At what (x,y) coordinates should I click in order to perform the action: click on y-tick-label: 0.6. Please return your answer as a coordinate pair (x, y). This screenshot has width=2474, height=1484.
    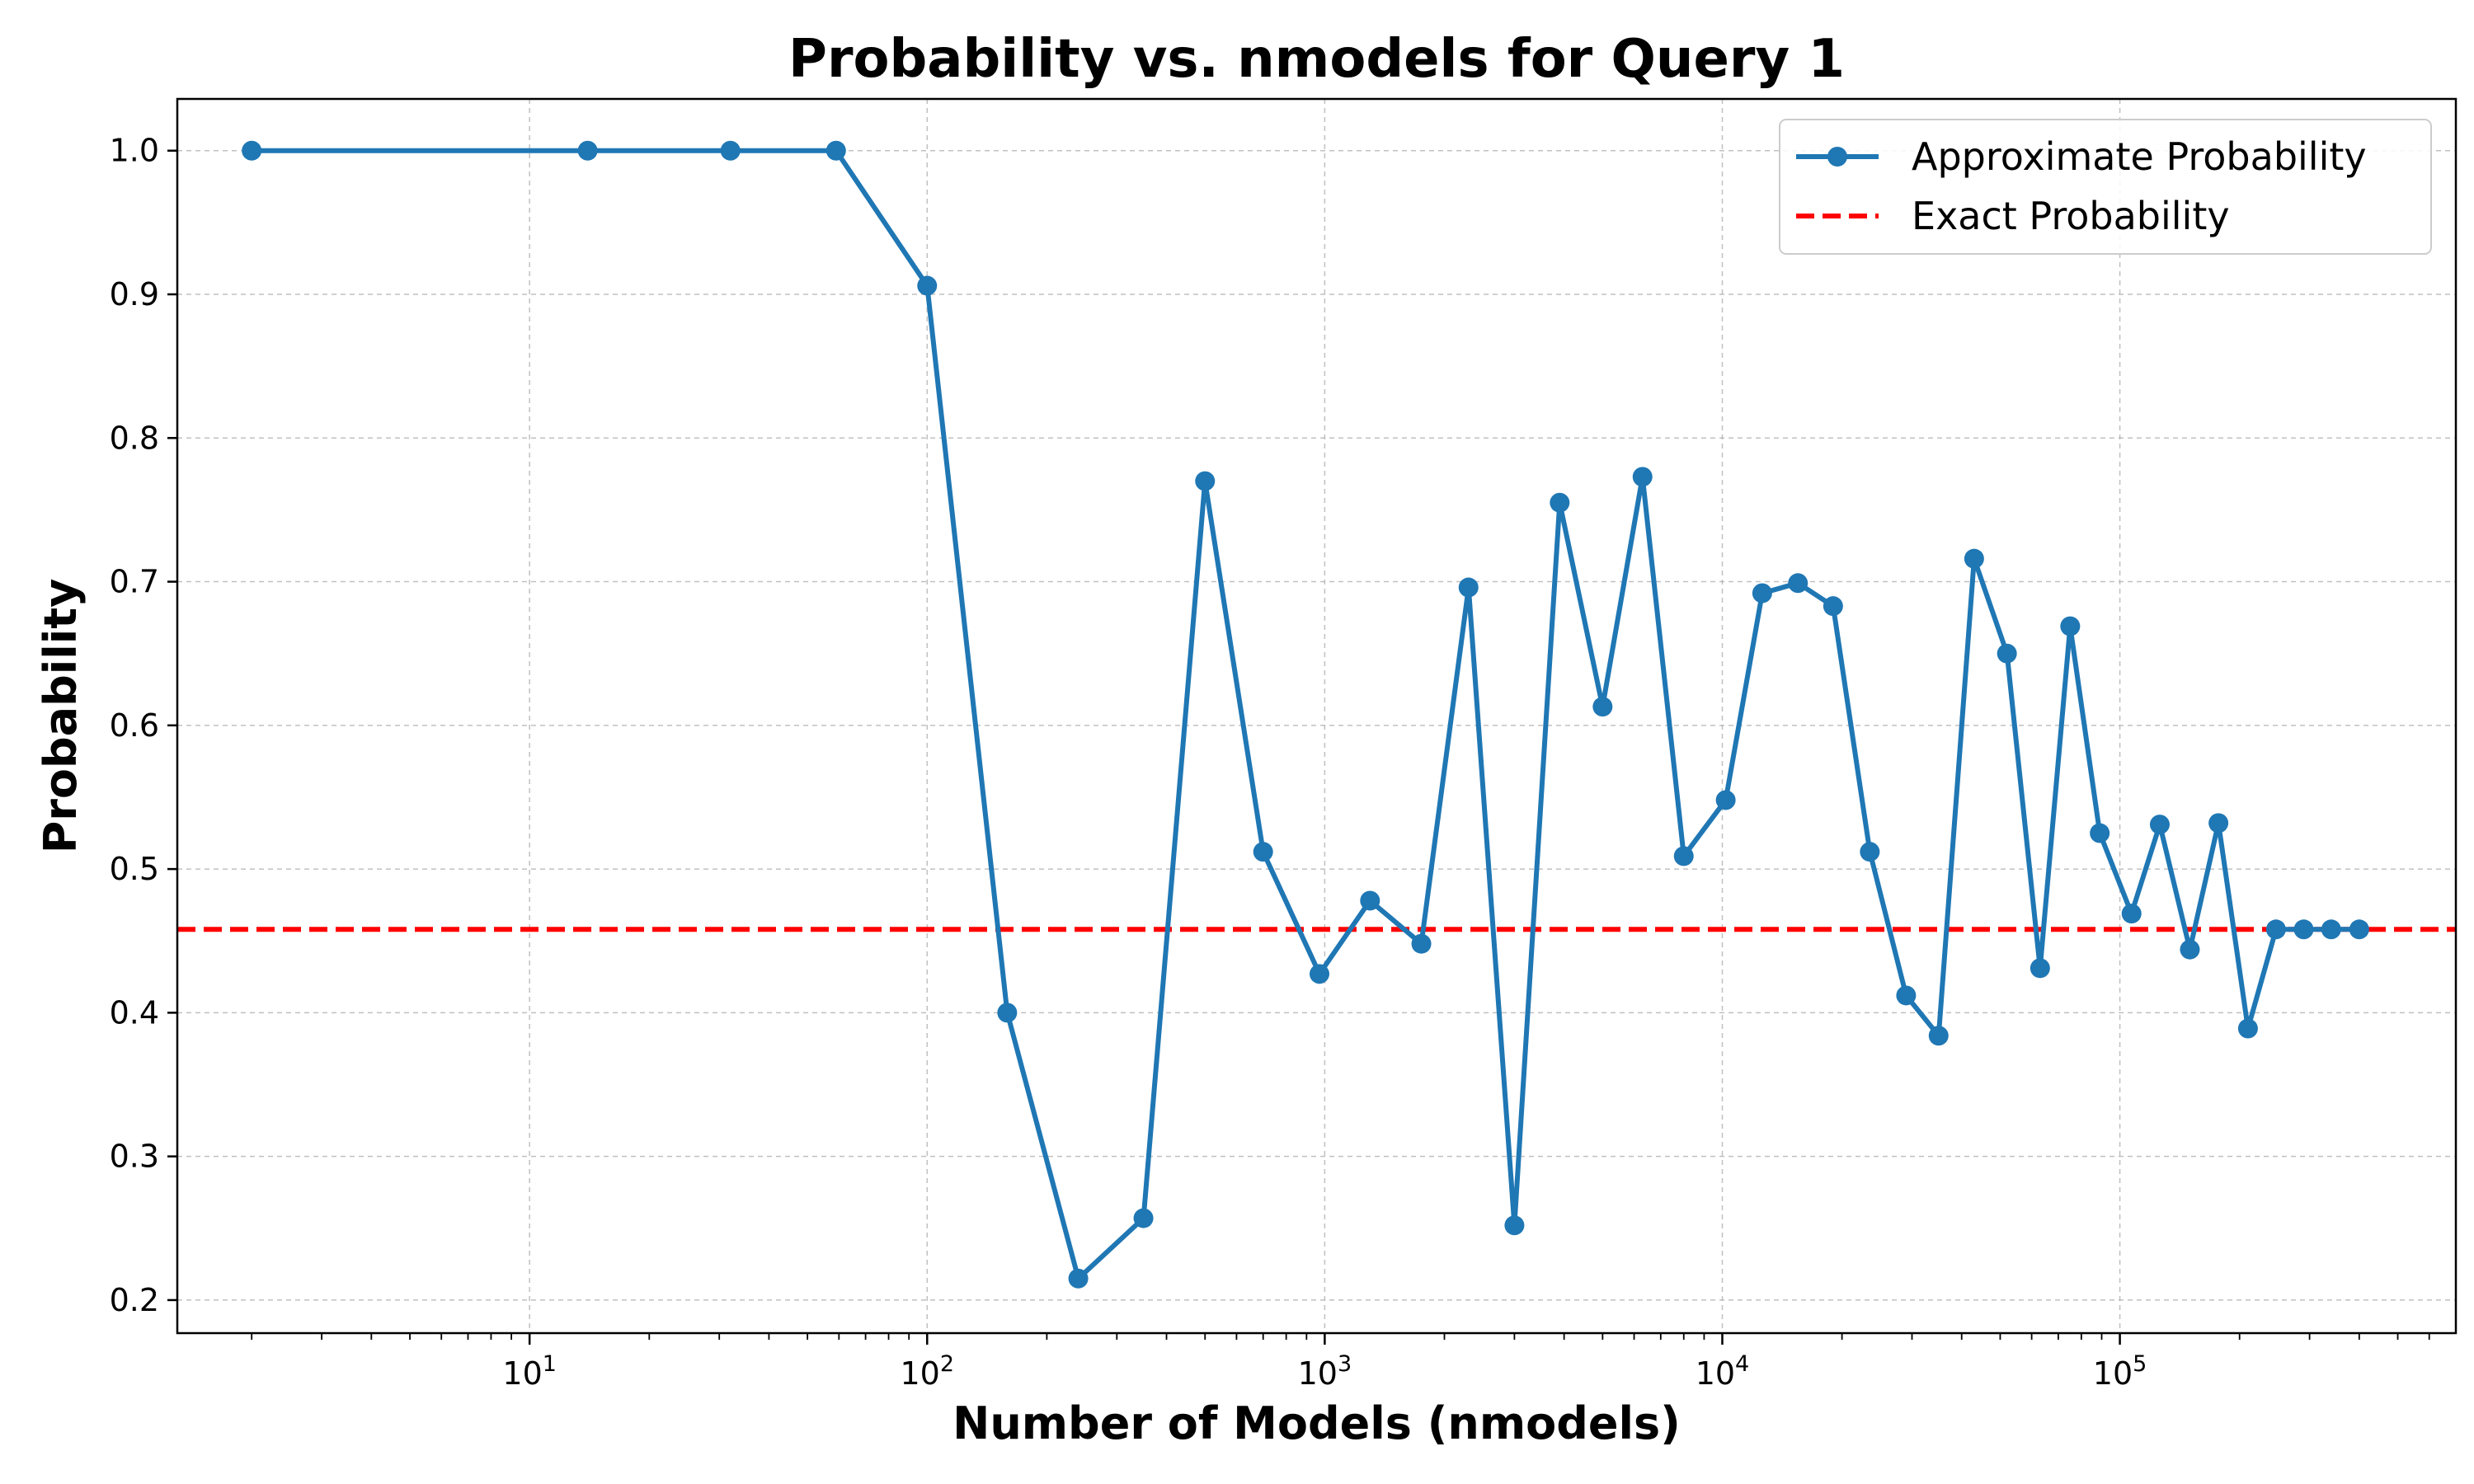
    Looking at the image, I should click on (134, 725).